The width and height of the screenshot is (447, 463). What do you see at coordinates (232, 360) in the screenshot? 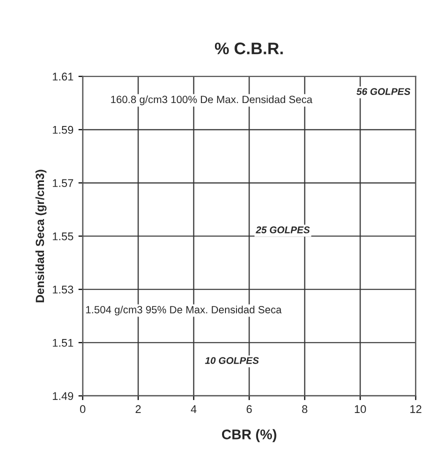
I see `annotation: 10 GOLPES` at bounding box center [232, 360].